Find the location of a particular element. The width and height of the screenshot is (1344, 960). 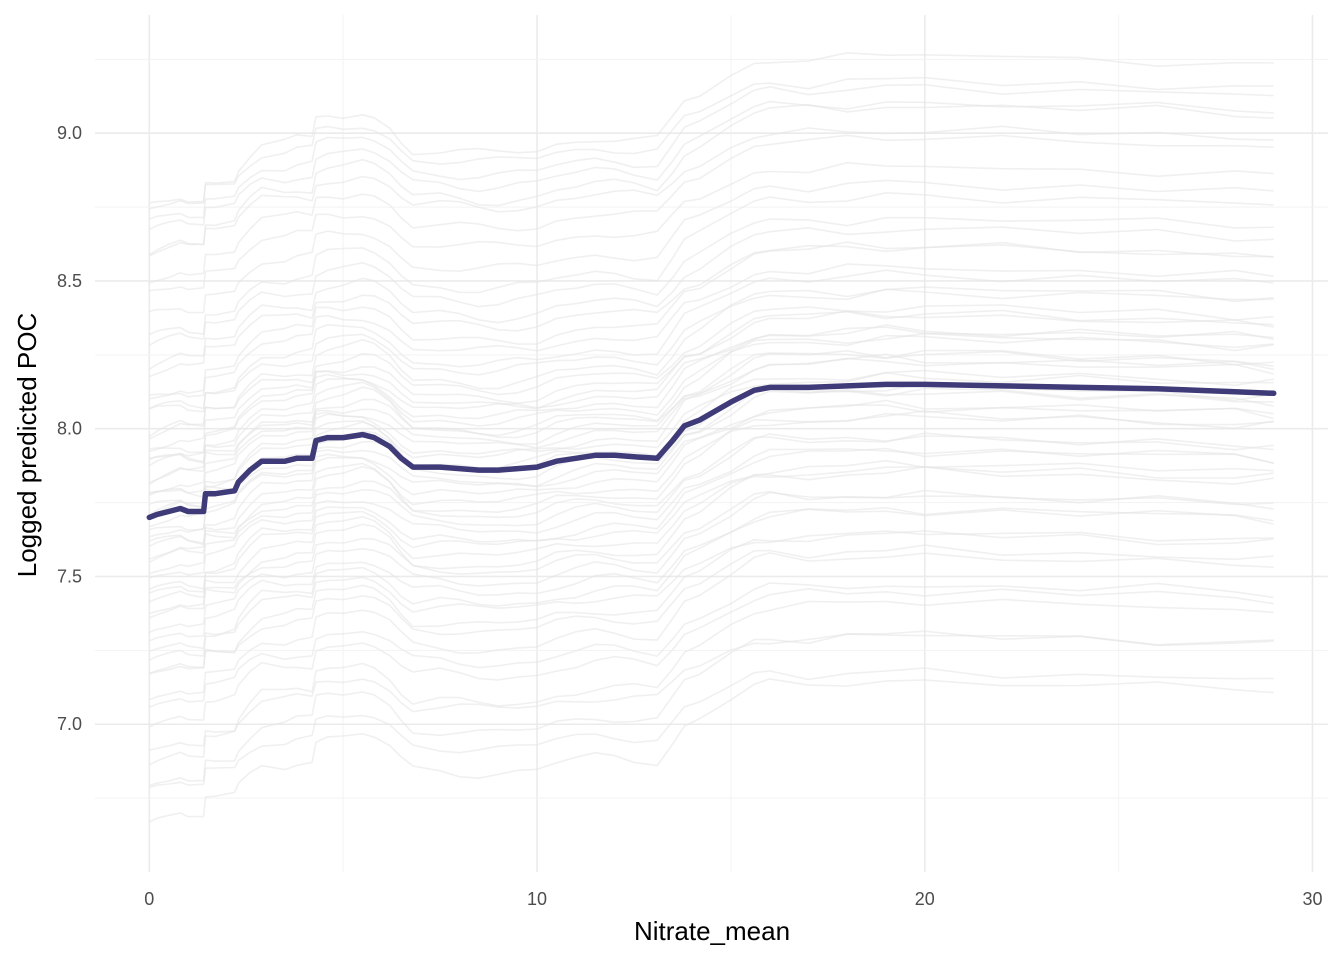

x-tick-label: 10 is located at coordinates (537, 899).